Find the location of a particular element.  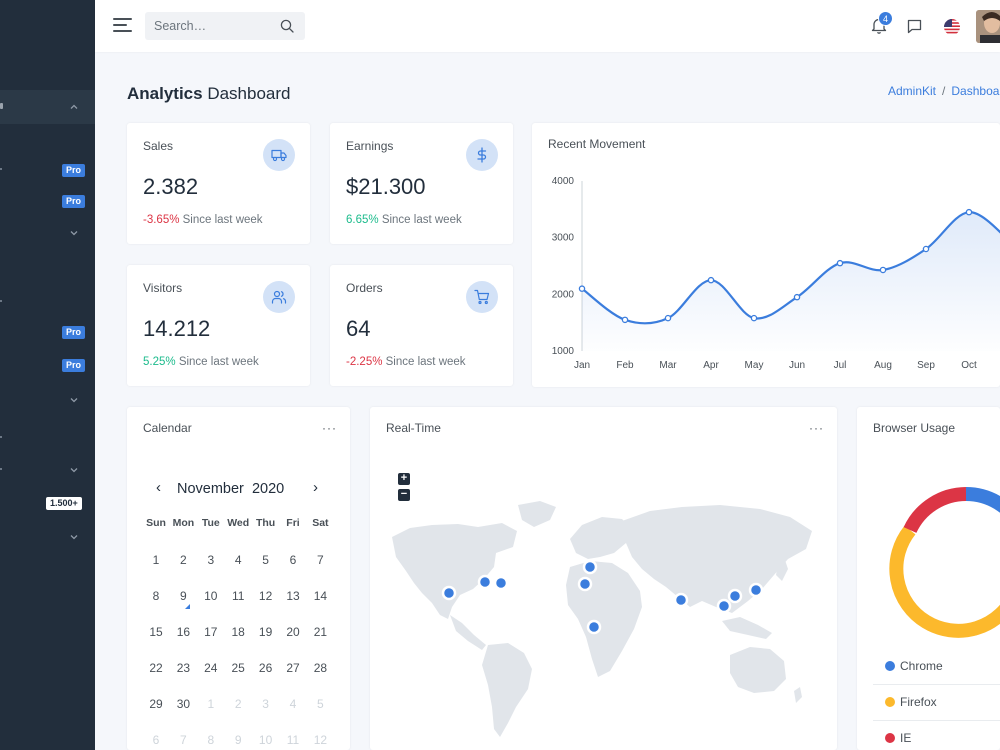

x-tick-label: Jul is located at coordinates (840, 365).